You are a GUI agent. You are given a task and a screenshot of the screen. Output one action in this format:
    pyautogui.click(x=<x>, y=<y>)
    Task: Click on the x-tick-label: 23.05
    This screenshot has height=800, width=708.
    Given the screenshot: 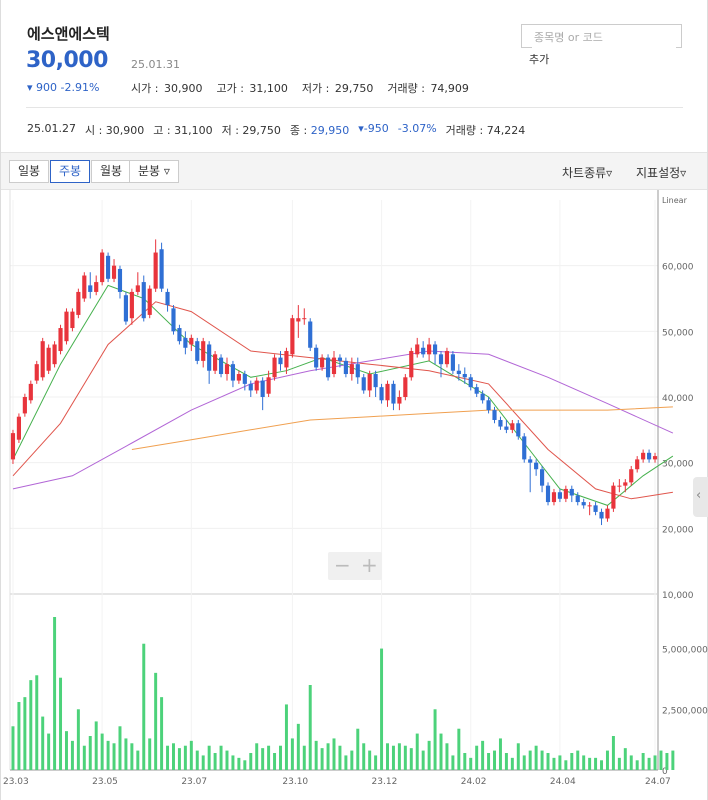 What is the action you would take?
    pyautogui.click(x=105, y=782)
    